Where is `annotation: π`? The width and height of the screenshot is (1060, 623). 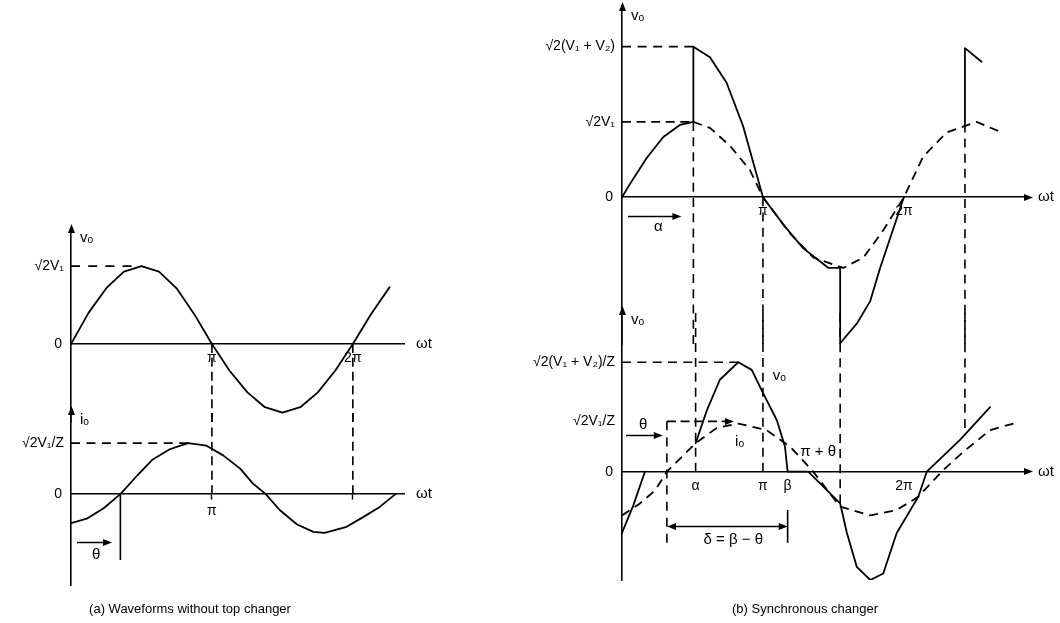 annotation: π is located at coordinates (212, 510).